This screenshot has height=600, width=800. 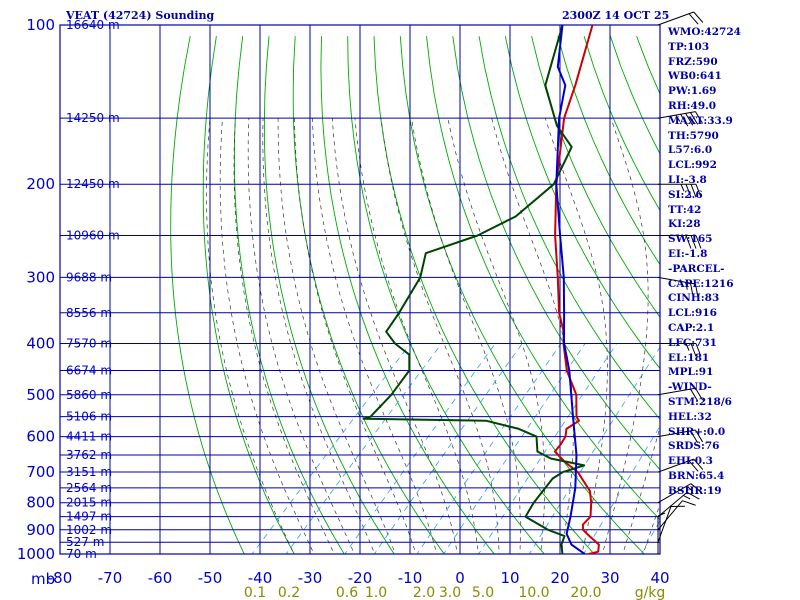 What do you see at coordinates (289, 592) in the screenshot?
I see `mixing-ratio-label: 0.2` at bounding box center [289, 592].